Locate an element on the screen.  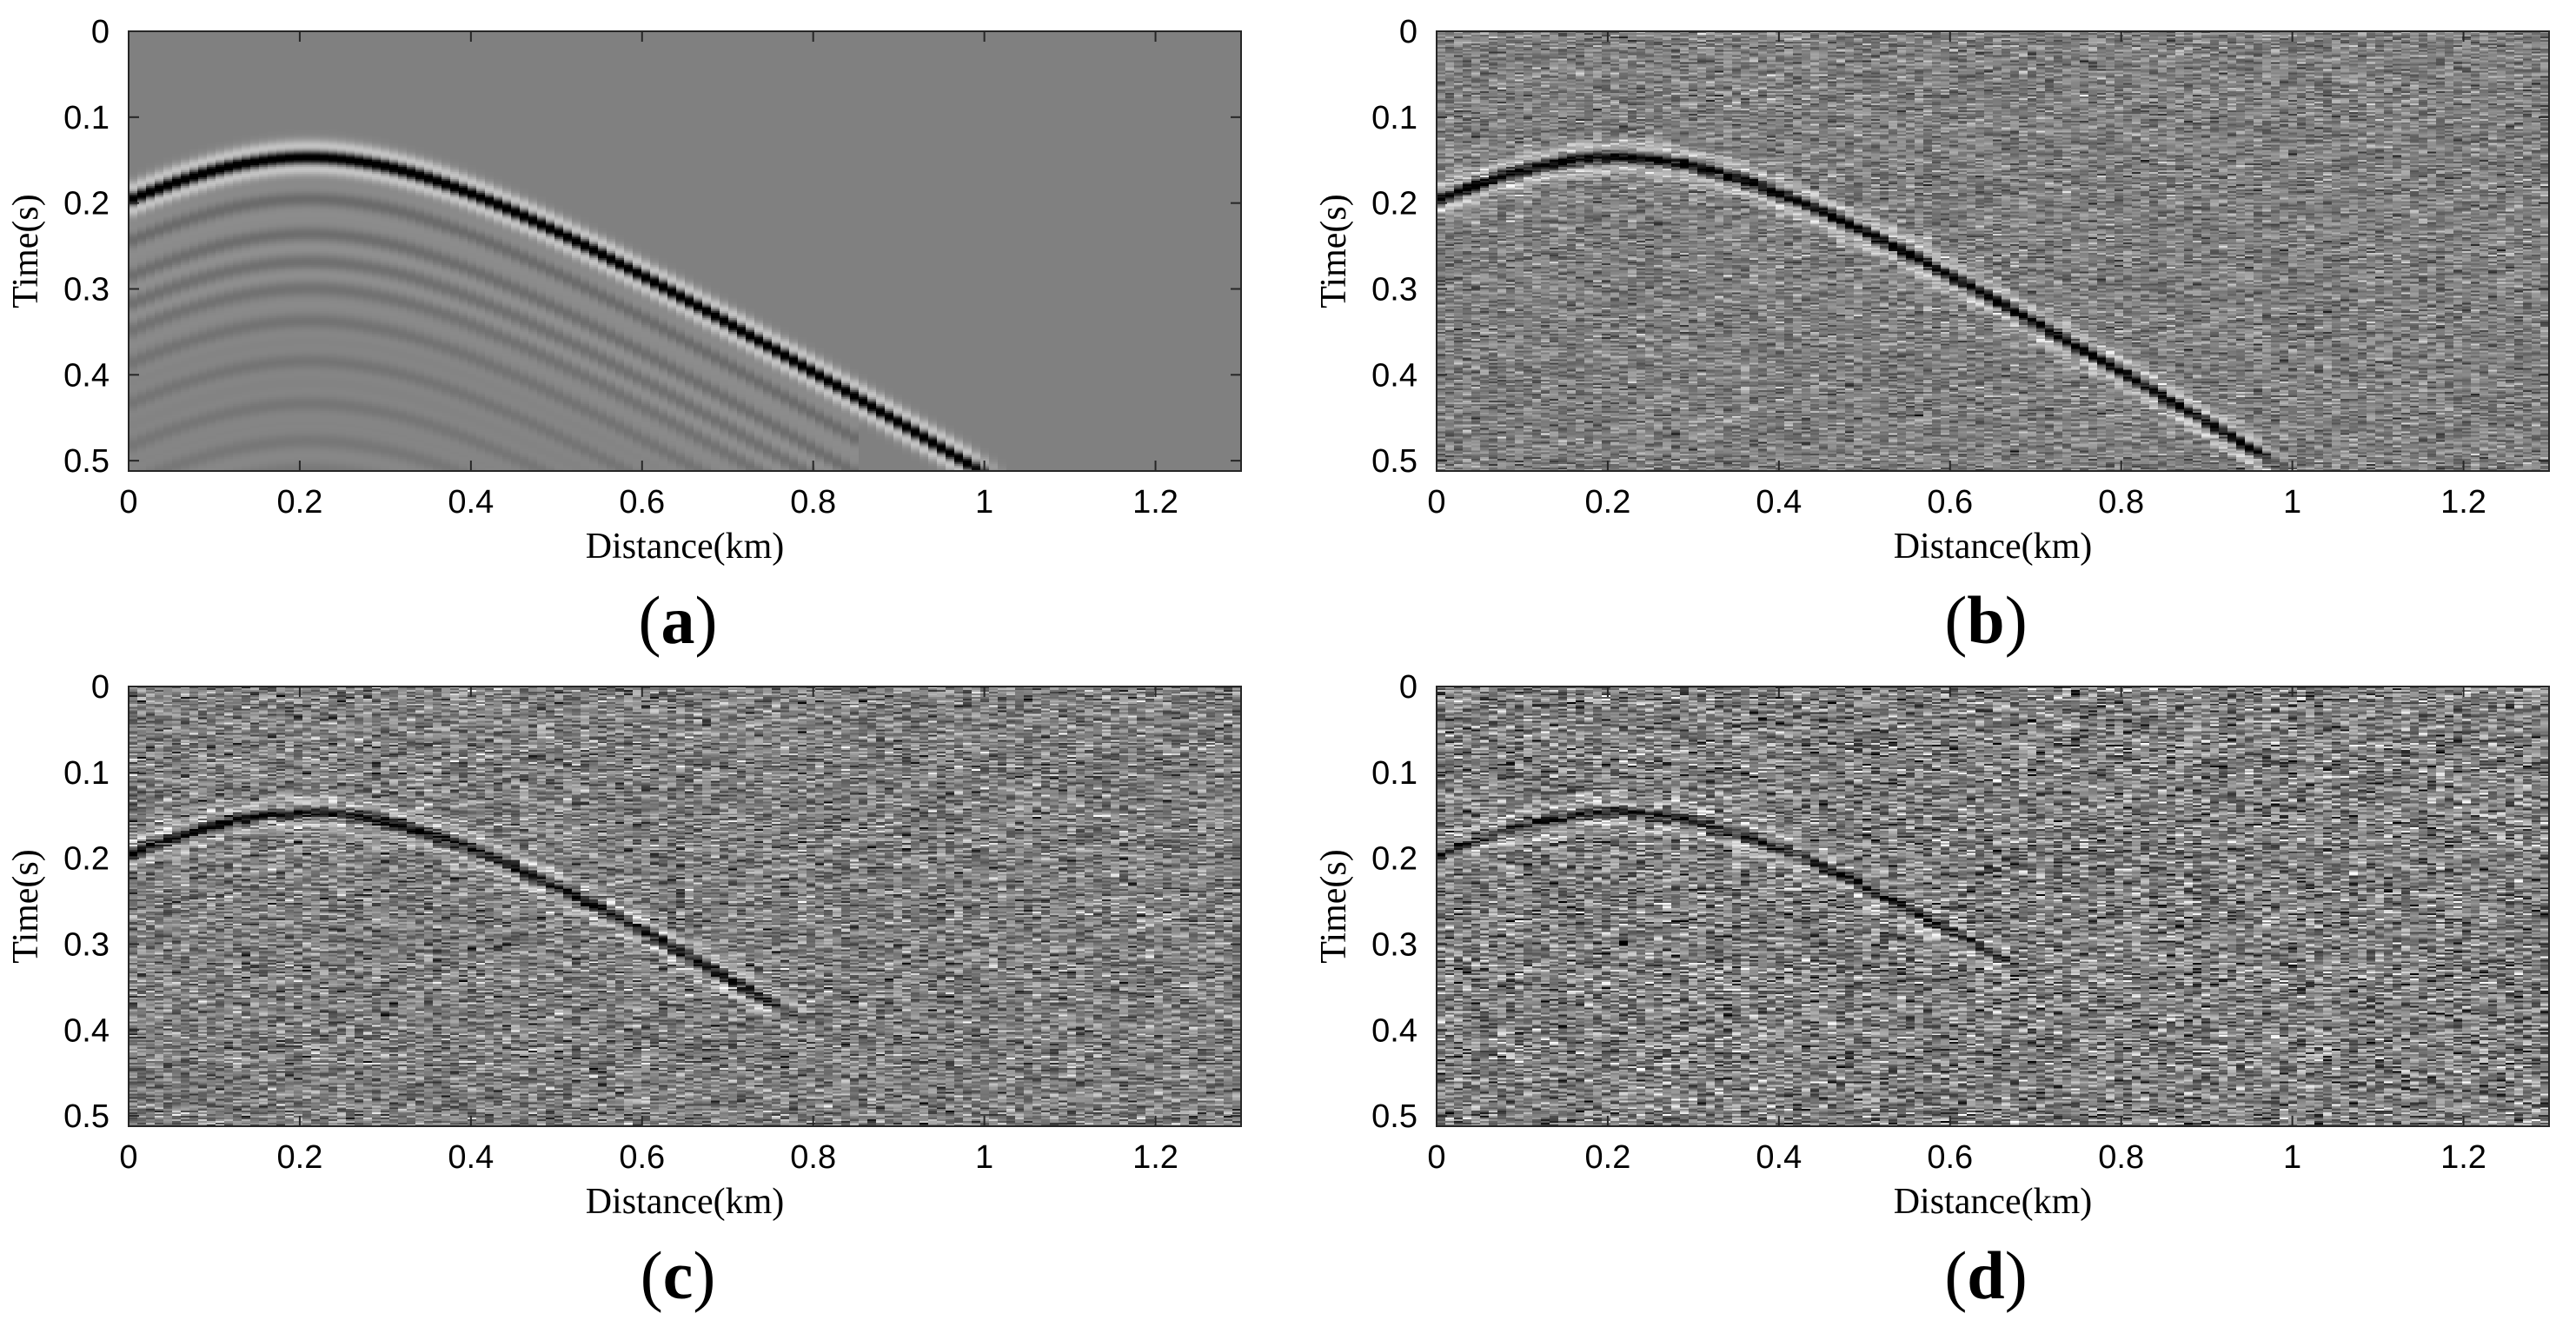
panel-label: (b) is located at coordinates (1985, 620).